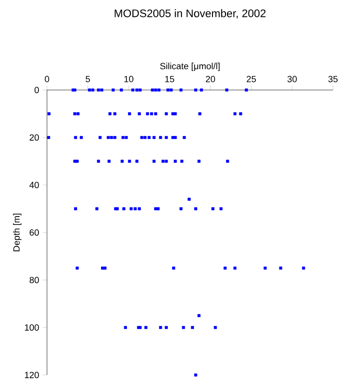 The width and height of the screenshot is (341, 384). What do you see at coordinates (190, 14) in the screenshot?
I see `chart-title: MODS2005 in November, 2002` at bounding box center [190, 14].